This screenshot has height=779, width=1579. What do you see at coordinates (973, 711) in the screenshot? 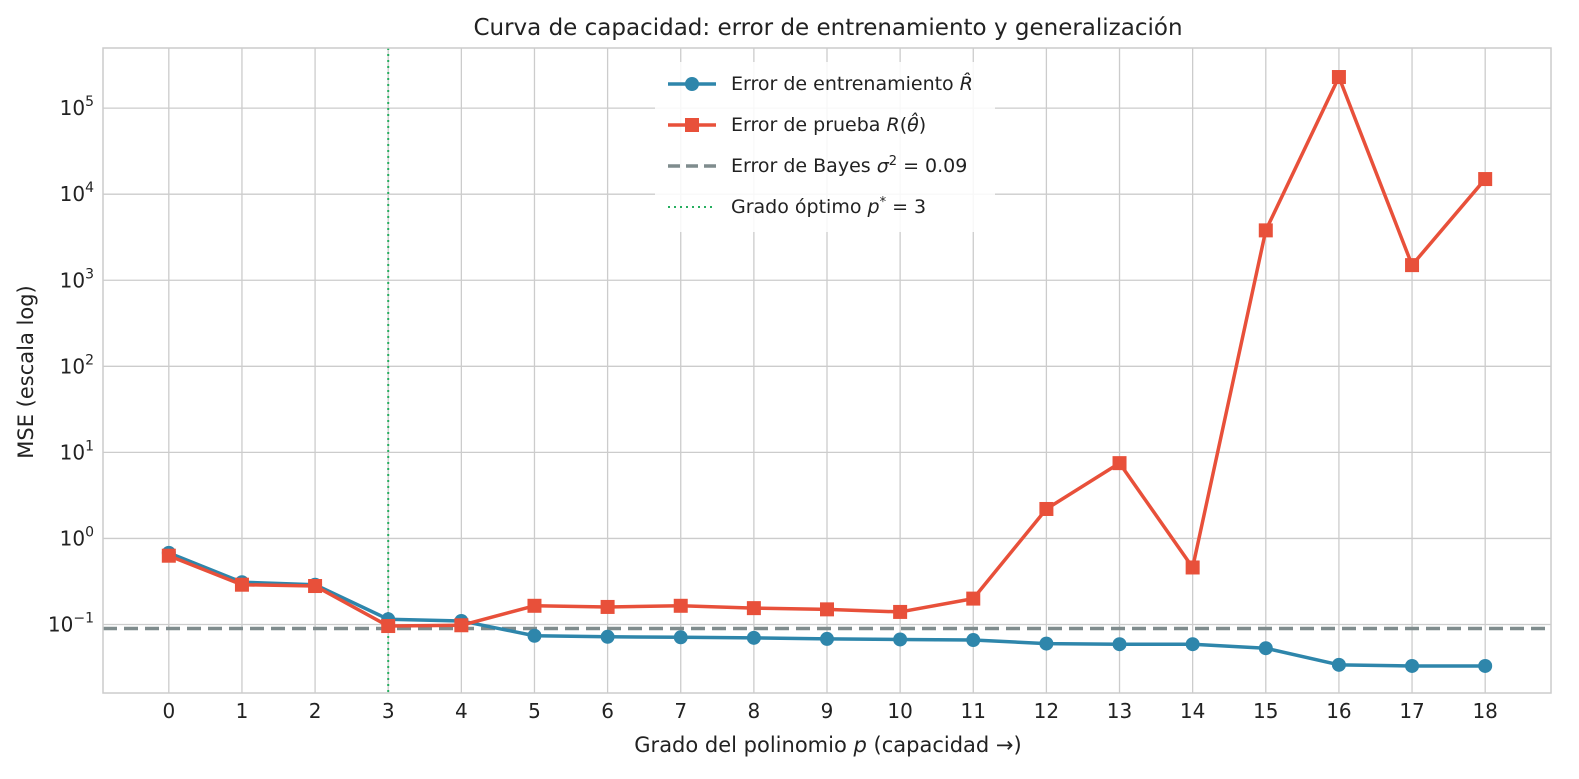
I see `x-tick-label: 11` at bounding box center [973, 711].